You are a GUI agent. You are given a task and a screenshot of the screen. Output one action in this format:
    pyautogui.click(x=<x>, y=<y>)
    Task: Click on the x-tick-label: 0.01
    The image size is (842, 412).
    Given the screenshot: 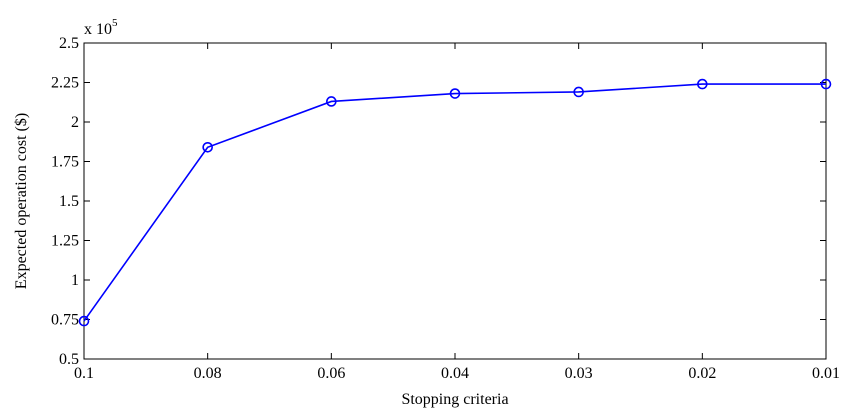 What is the action you would take?
    pyautogui.click(x=826, y=373)
    